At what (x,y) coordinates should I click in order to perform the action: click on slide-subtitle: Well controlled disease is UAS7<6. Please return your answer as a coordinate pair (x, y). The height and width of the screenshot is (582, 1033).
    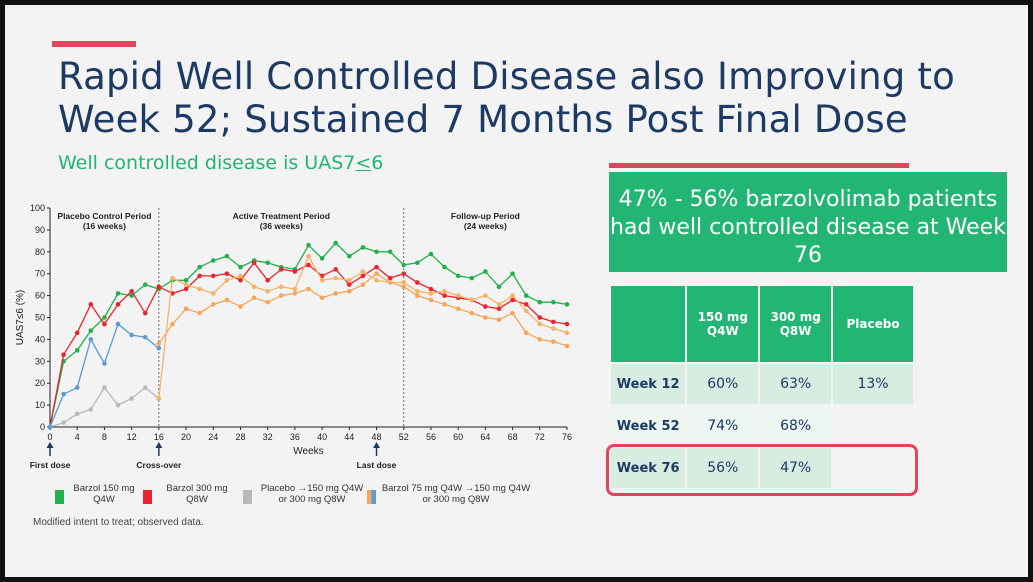
    Looking at the image, I should click on (220, 163).